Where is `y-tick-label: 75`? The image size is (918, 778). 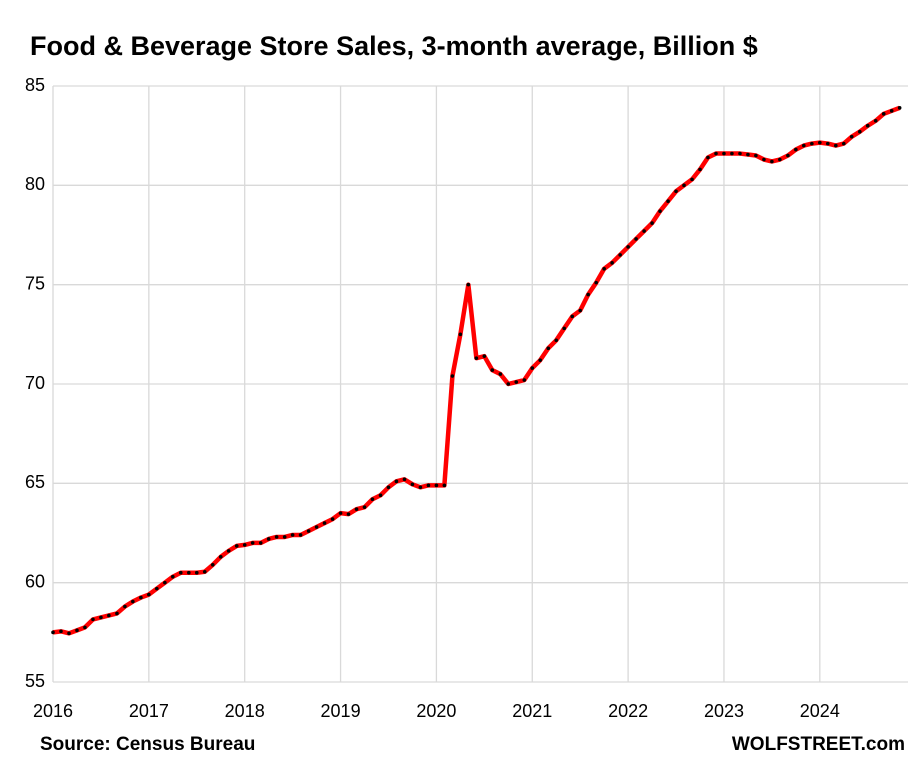
y-tick-label: 75 is located at coordinates (35, 283).